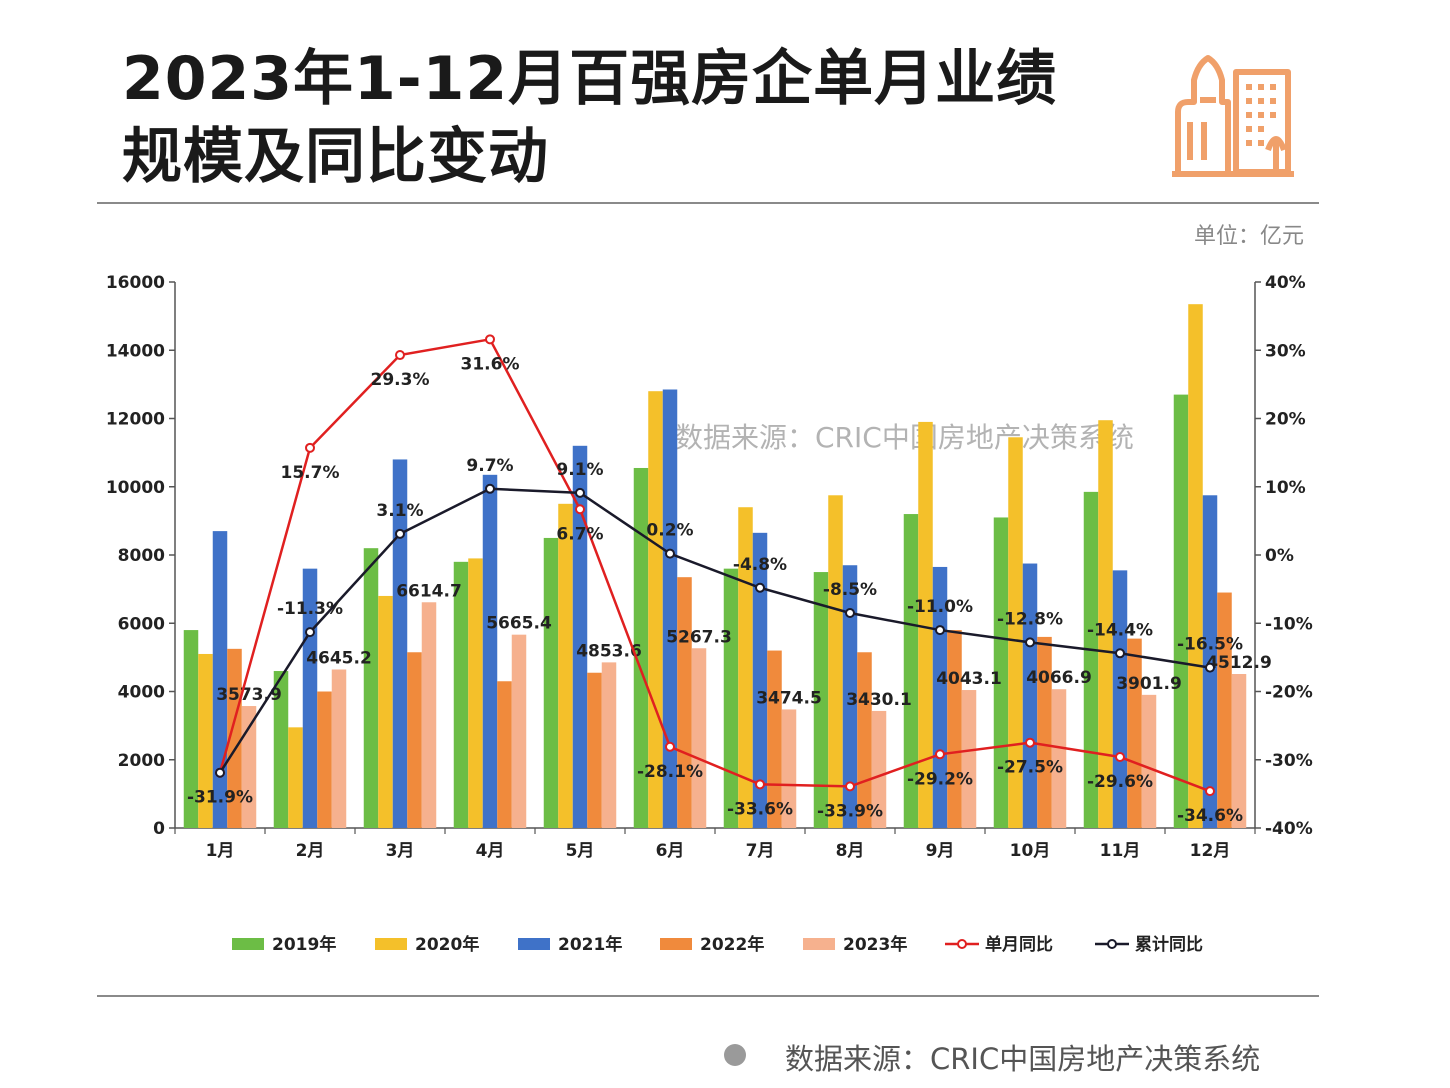 The width and height of the screenshot is (1450, 1088). Describe the element at coordinates (400, 380) in the screenshot. I see `line-value-label: 29.3%` at that location.